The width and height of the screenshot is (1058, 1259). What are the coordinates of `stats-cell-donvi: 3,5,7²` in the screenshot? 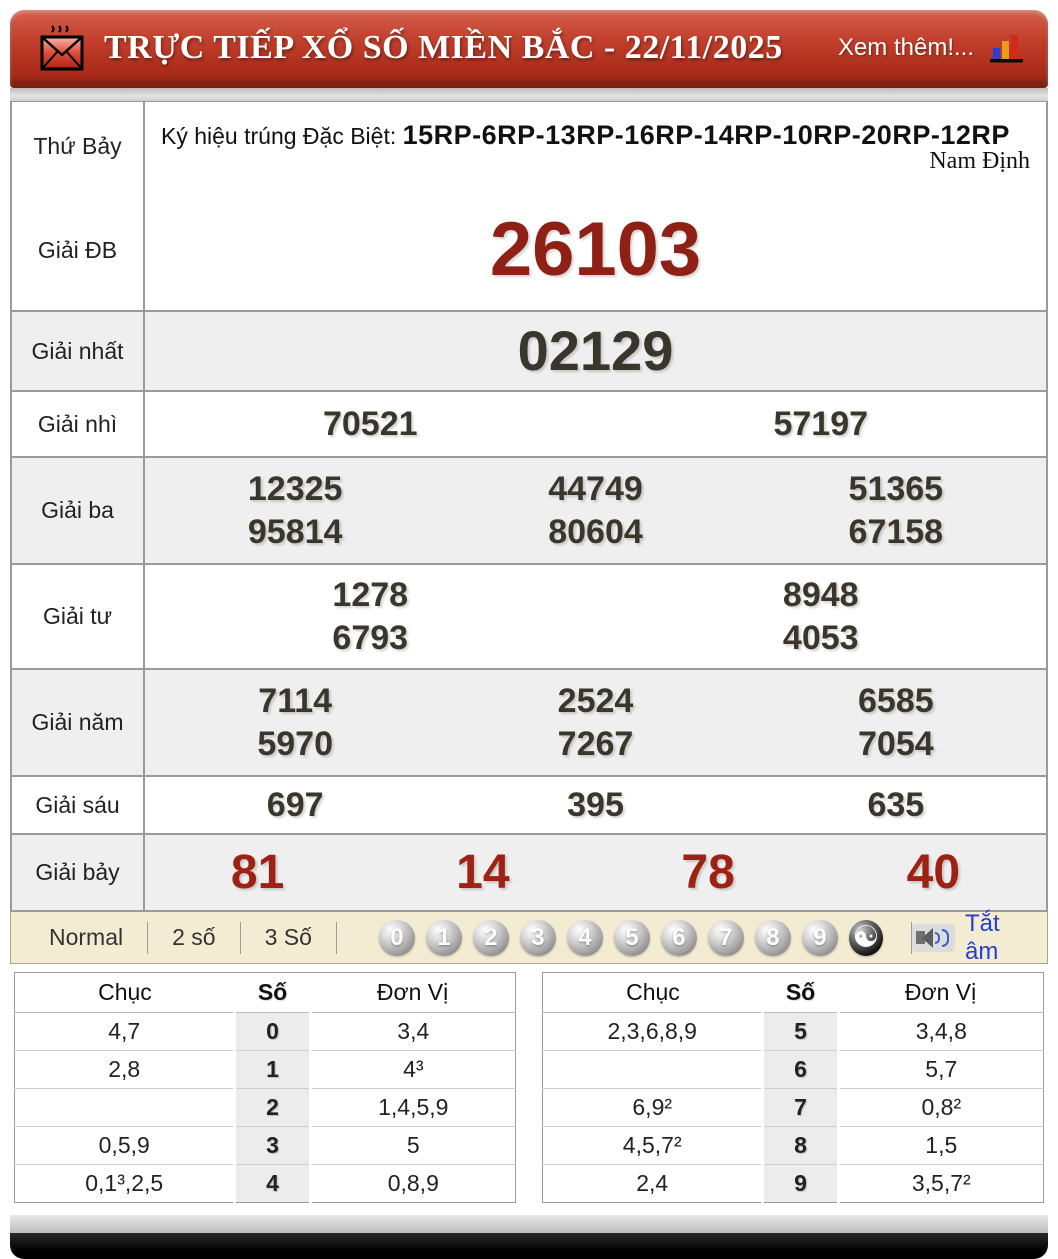 It's located at (941, 1183).